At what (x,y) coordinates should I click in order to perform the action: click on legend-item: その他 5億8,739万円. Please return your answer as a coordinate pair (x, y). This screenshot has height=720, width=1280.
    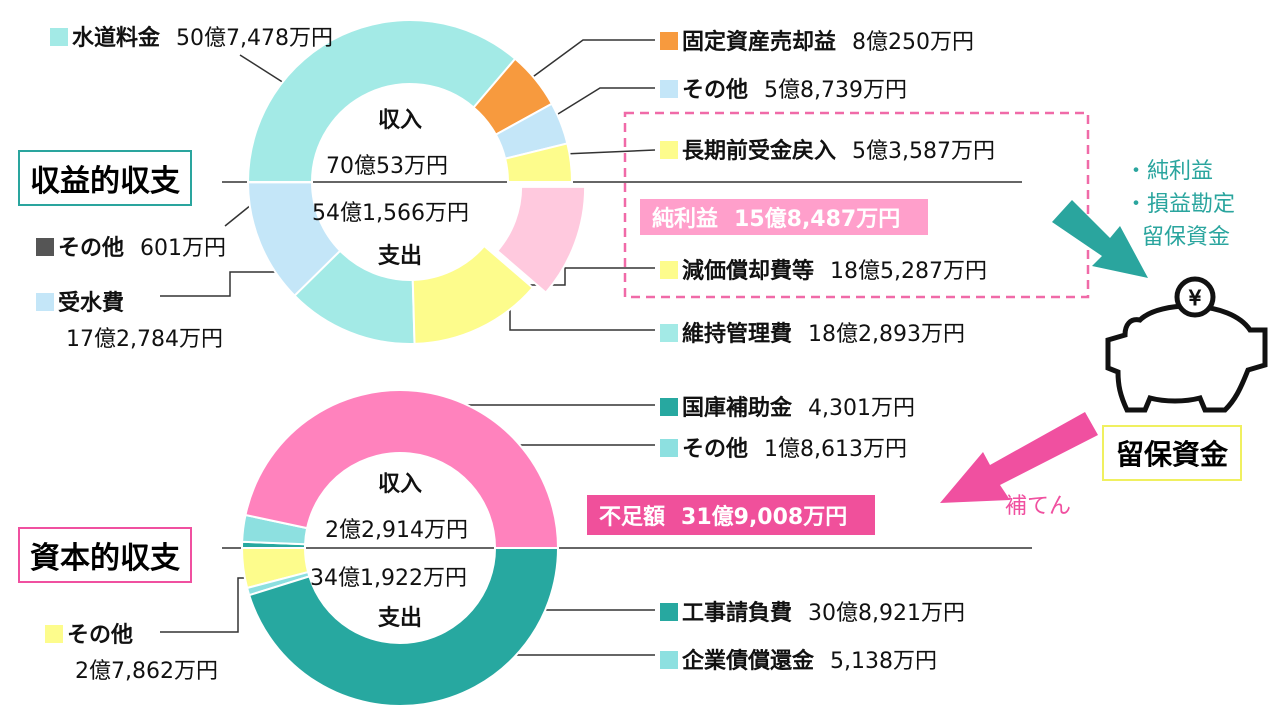
    Looking at the image, I should click on (783, 88).